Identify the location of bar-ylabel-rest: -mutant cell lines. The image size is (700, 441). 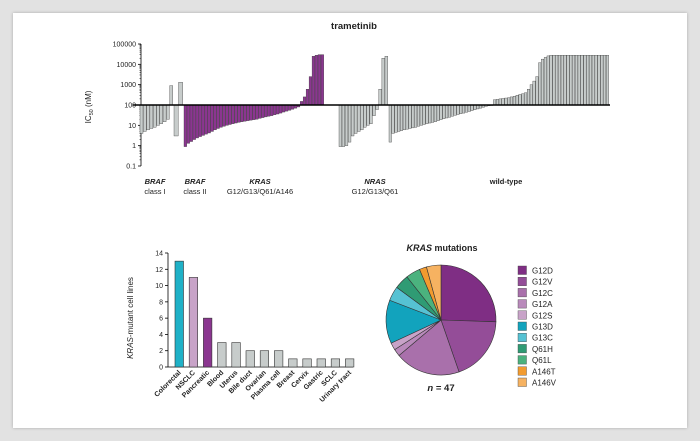
(130, 307).